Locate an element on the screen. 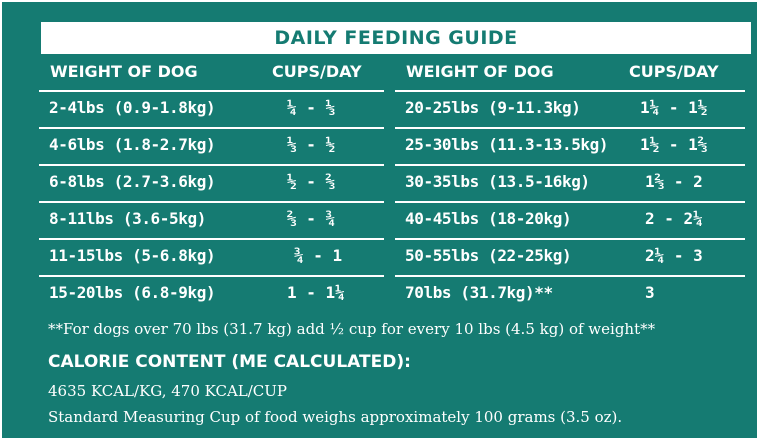 Image resolution: width=769 pixels, height=448 pixels. weight-cell: 70lbs (31.7kg)** is located at coordinates (479, 292).